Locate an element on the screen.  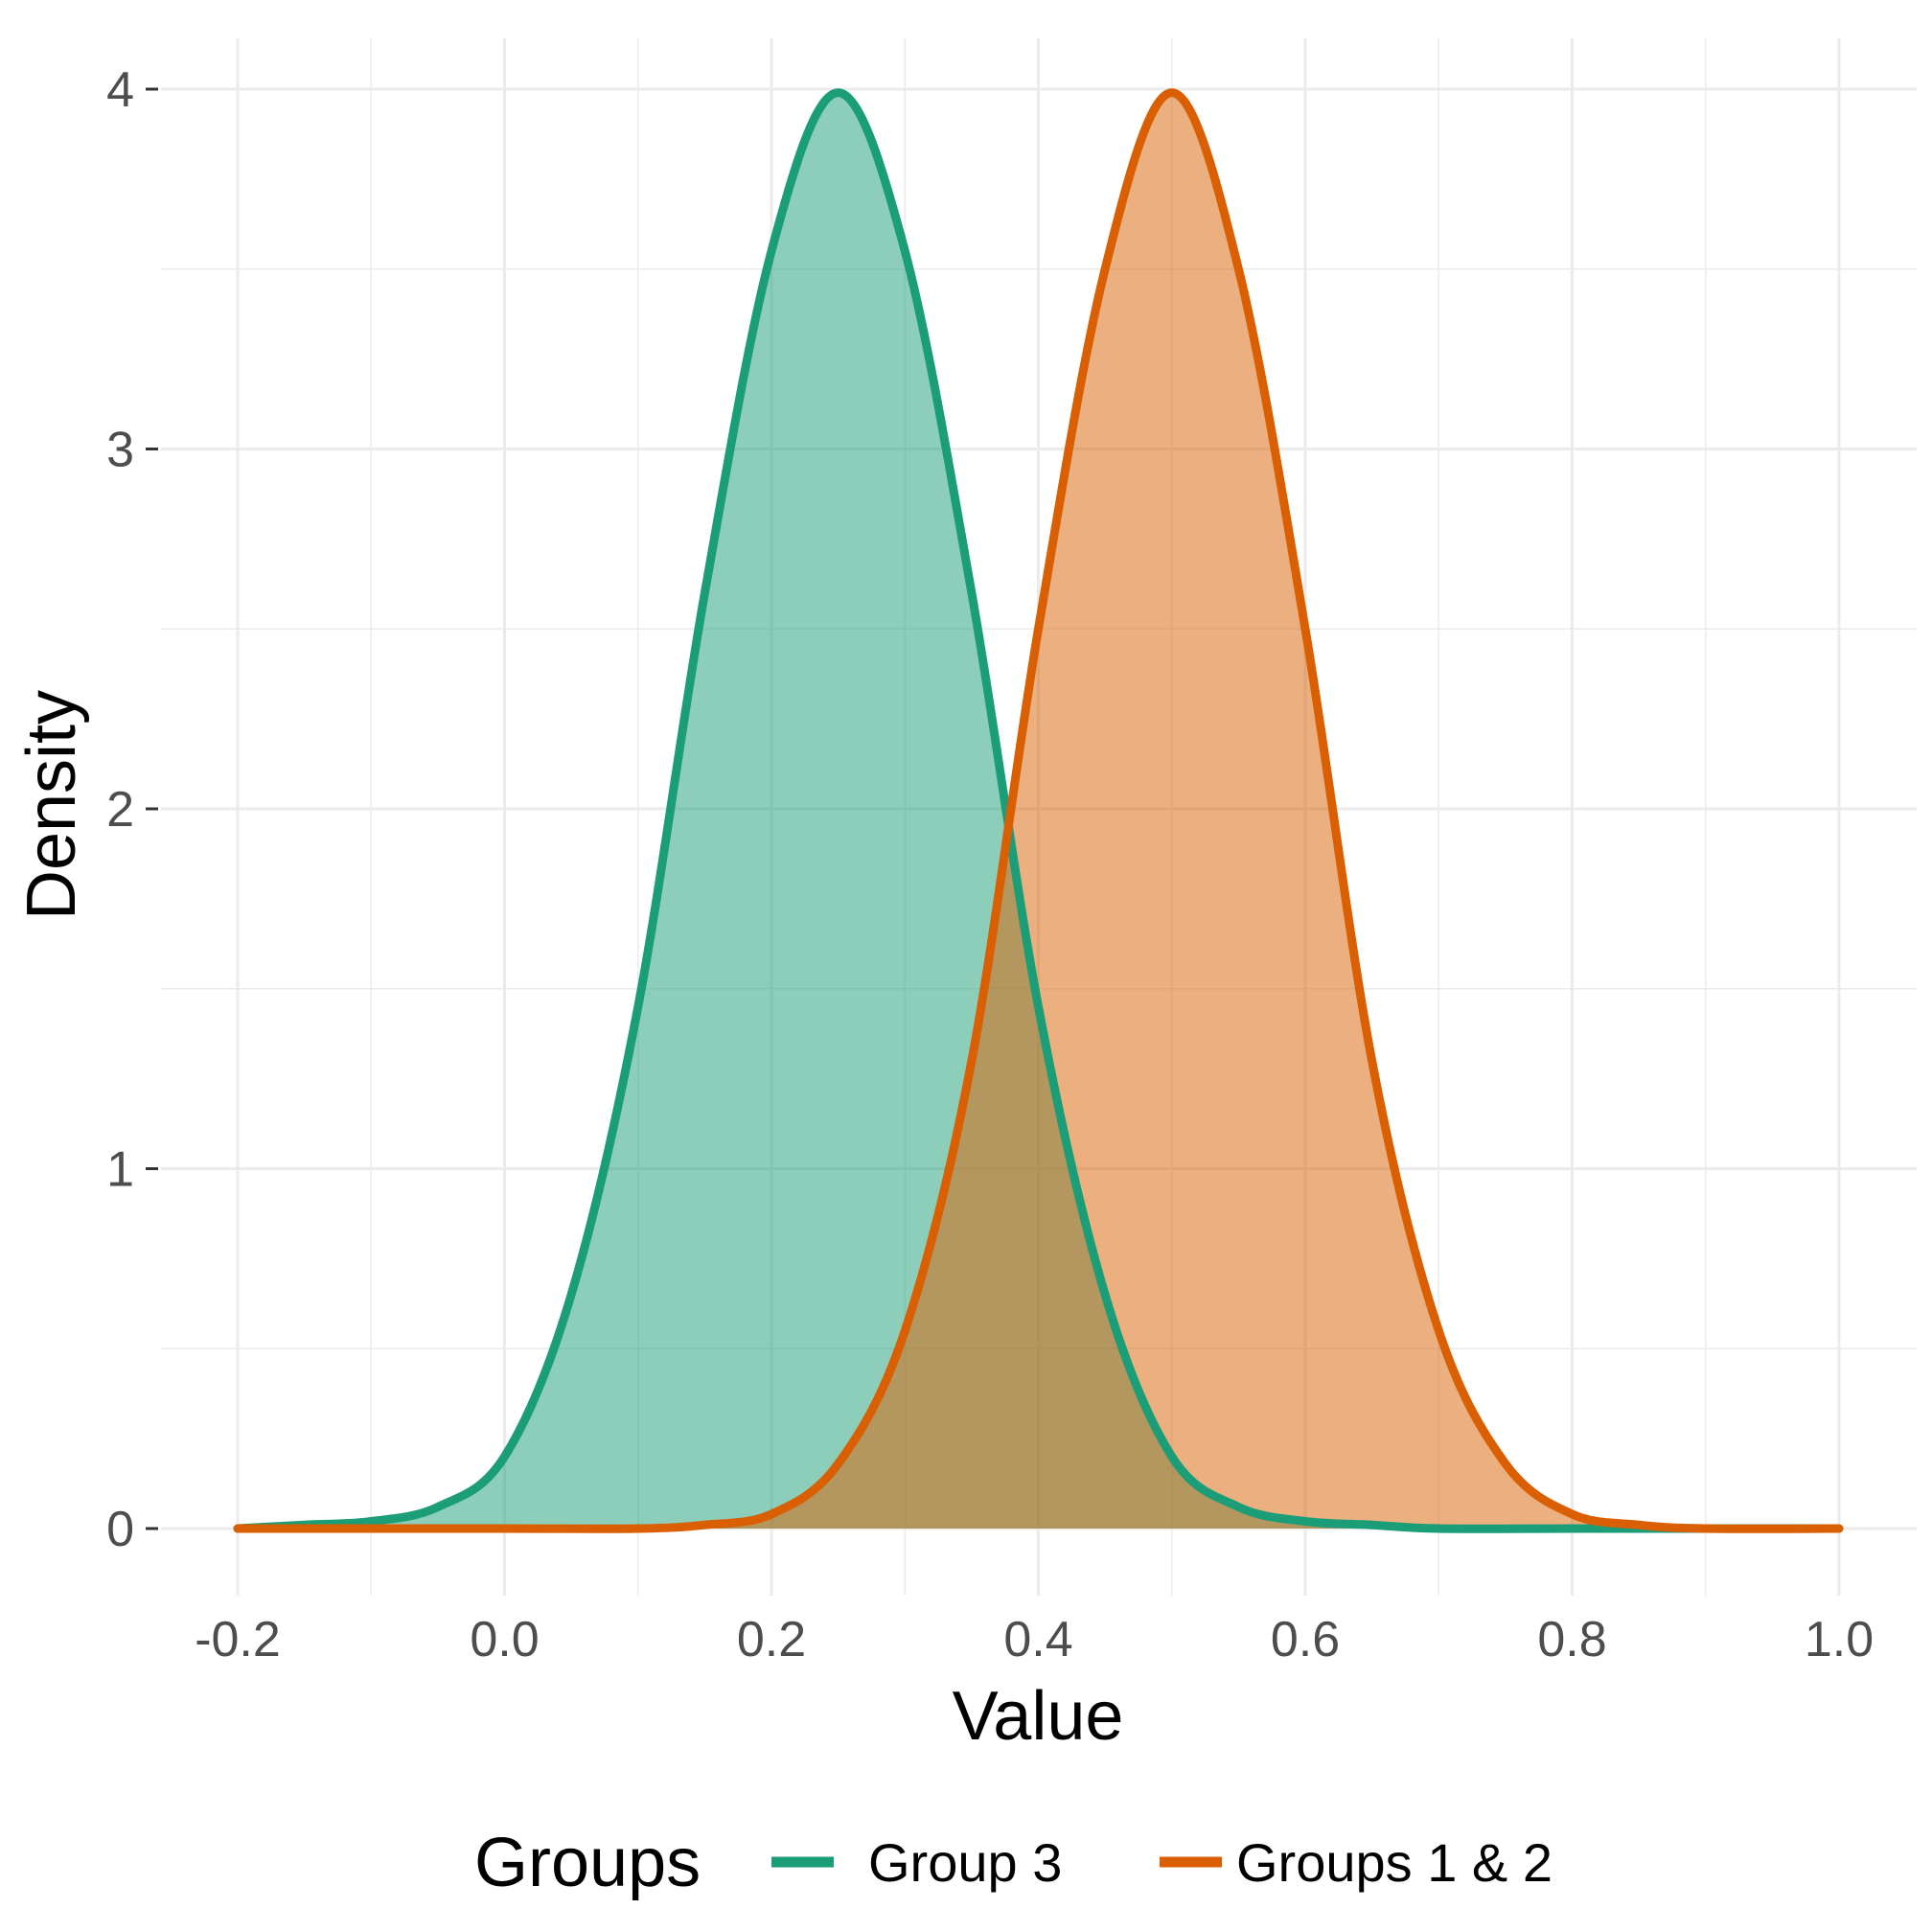
y-tick-label: 3 is located at coordinates (120, 450).